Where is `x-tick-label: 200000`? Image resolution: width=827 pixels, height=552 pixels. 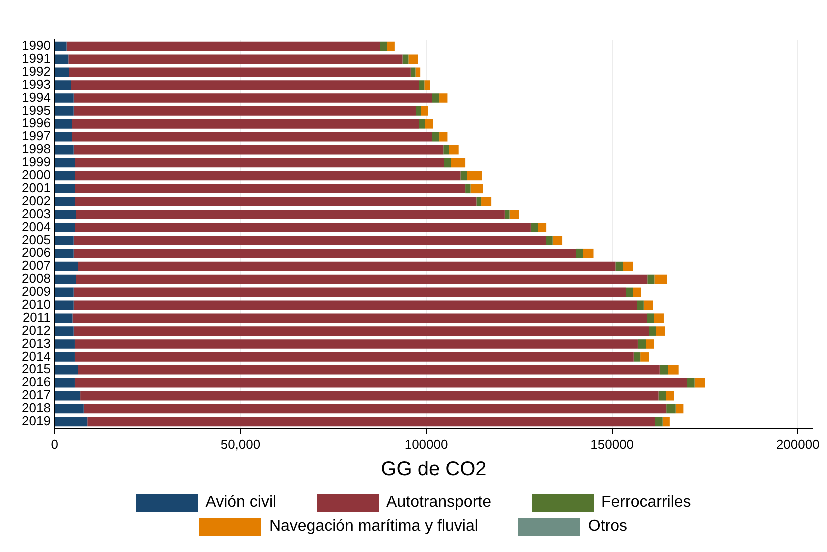 x-tick-label: 200000 is located at coordinates (798, 444).